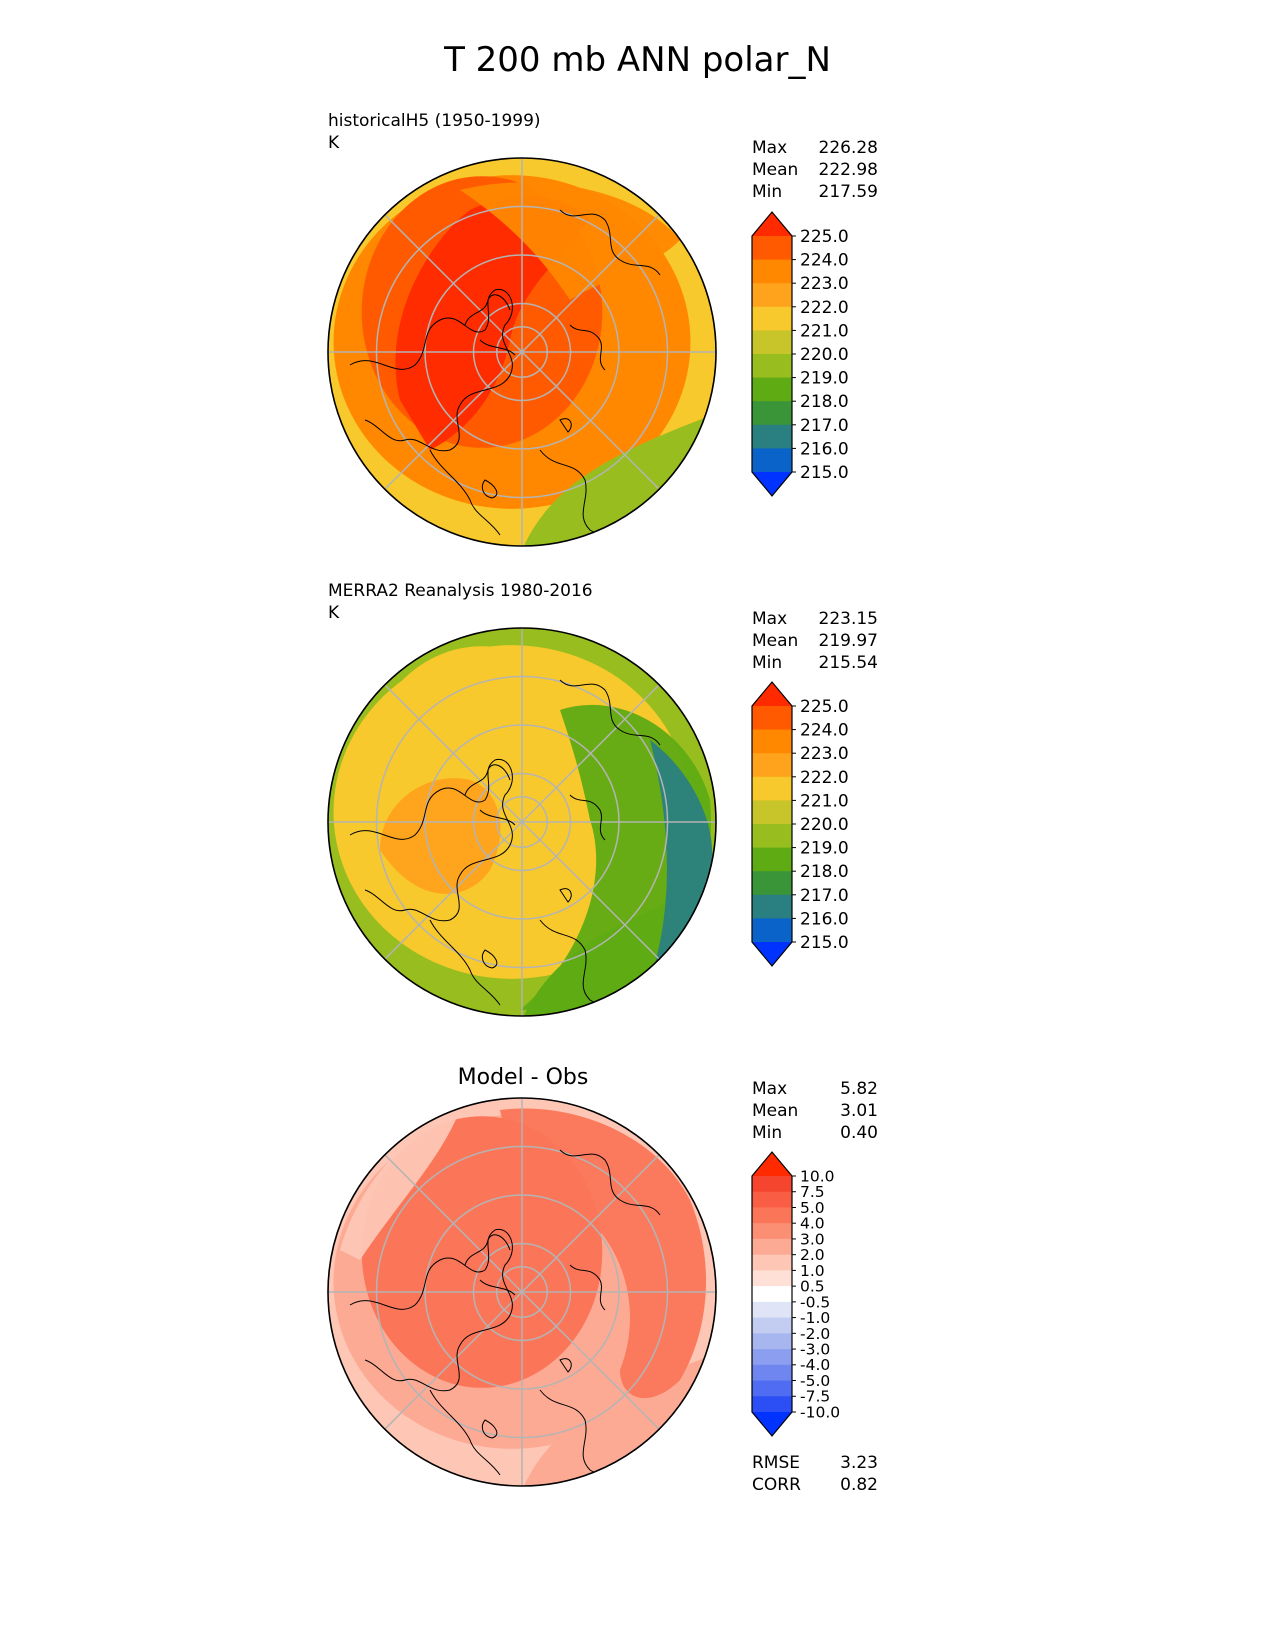 Image resolution: width=1275 pixels, height=1650 pixels. What do you see at coordinates (817, 1176) in the screenshot?
I see `colorbar-tick-label-0: 10.0` at bounding box center [817, 1176].